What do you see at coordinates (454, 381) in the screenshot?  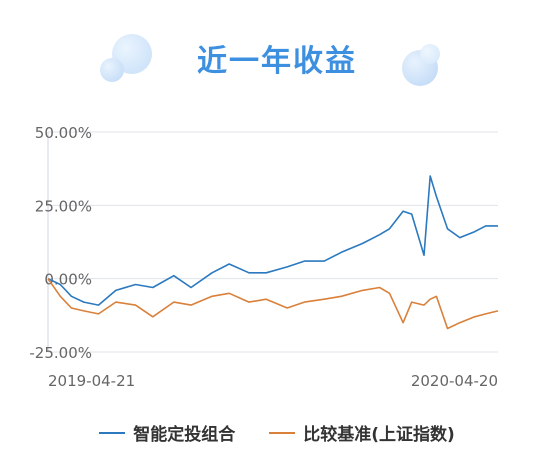 I see `x-tick-label: 2020-04-20` at bounding box center [454, 381].